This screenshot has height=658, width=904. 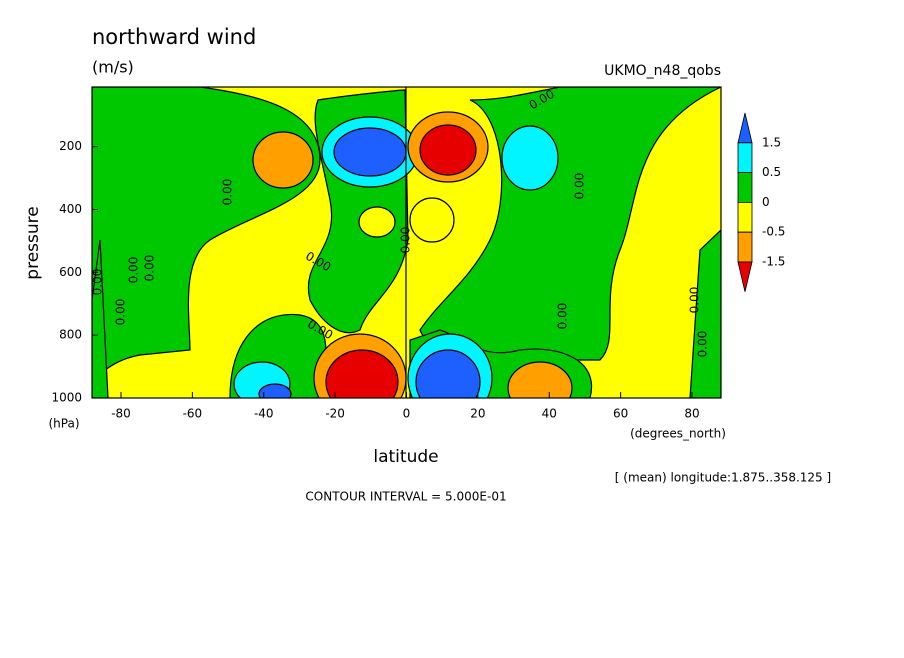 I want to click on y-label: pressure, so click(x=33, y=242).